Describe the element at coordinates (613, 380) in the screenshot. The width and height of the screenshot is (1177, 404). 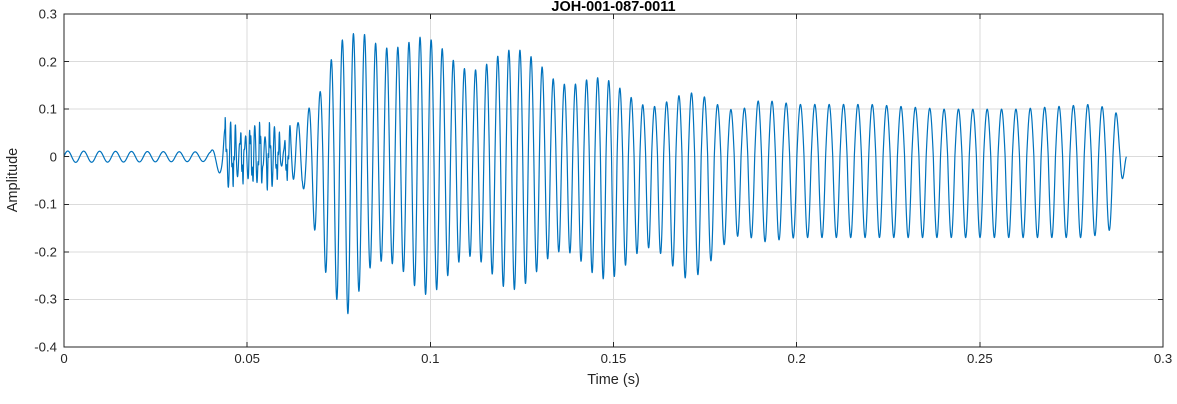
I see `x-axis-label: Time (s)` at that location.